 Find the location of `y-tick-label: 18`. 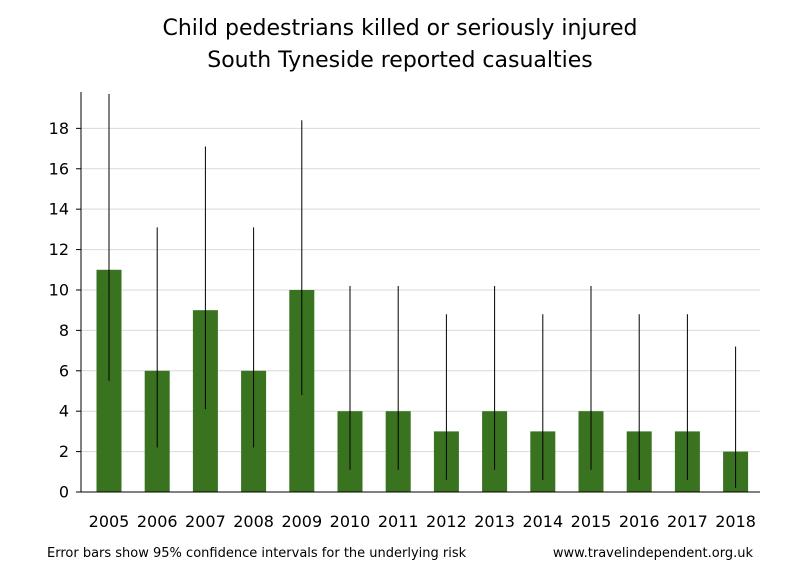

y-tick-label: 18 is located at coordinates (59, 128).